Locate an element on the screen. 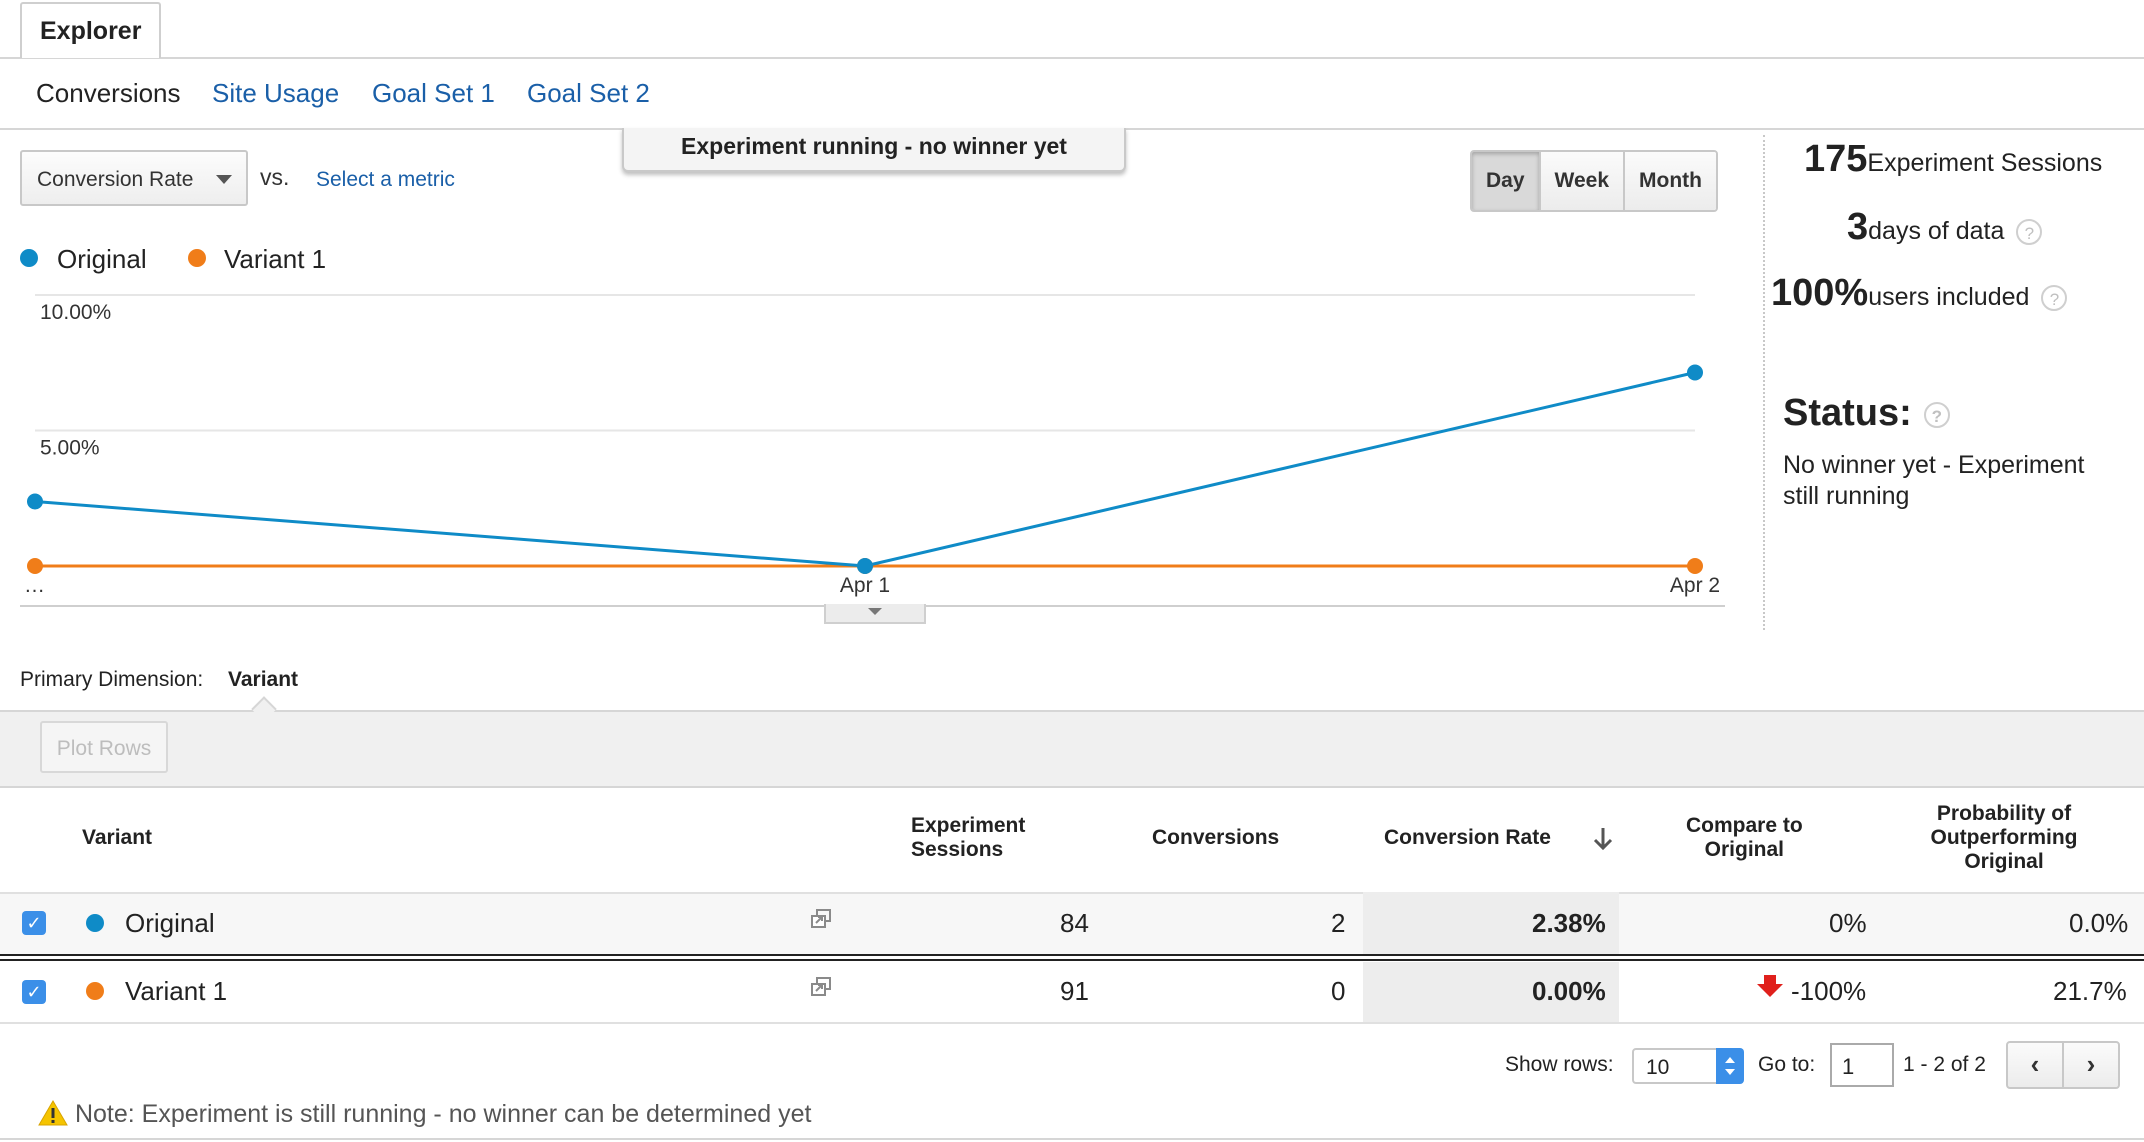  subtab-goal-set-1: Goal Set 1 is located at coordinates (433, 93).